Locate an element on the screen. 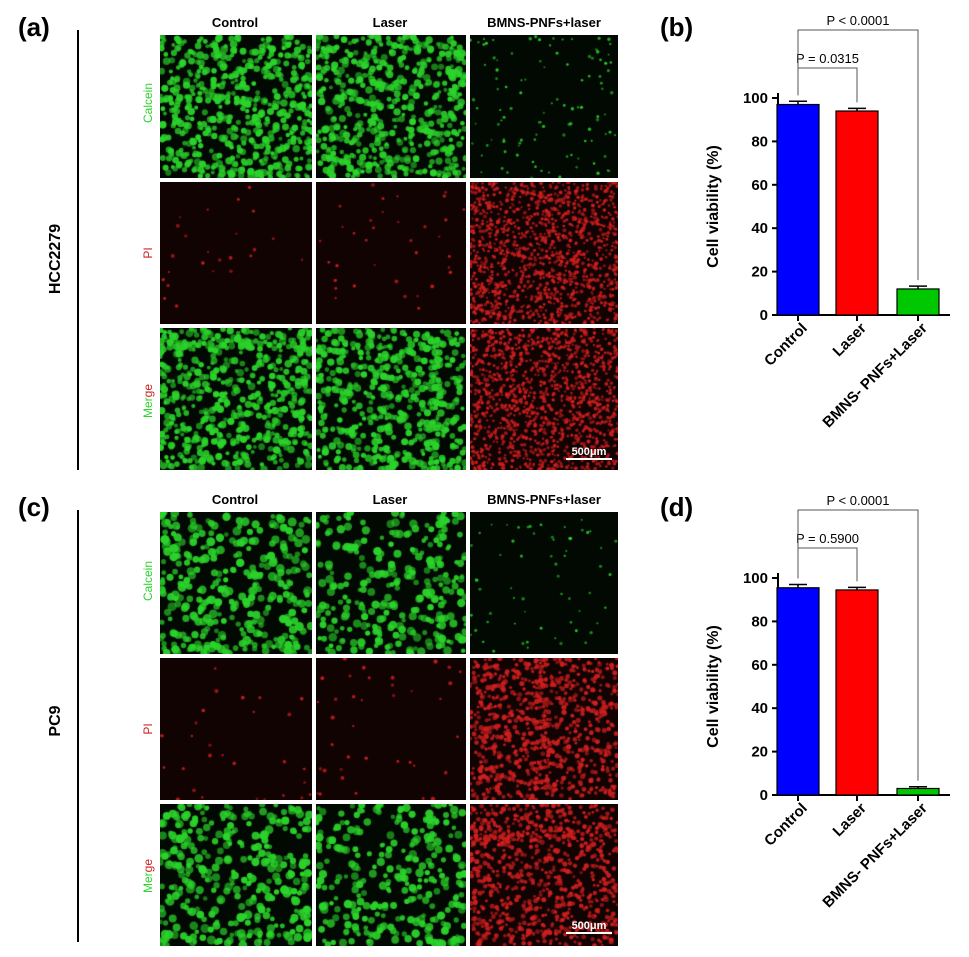 This screenshot has height=957, width=969. micro-top-control-pi is located at coordinates (236, 253).